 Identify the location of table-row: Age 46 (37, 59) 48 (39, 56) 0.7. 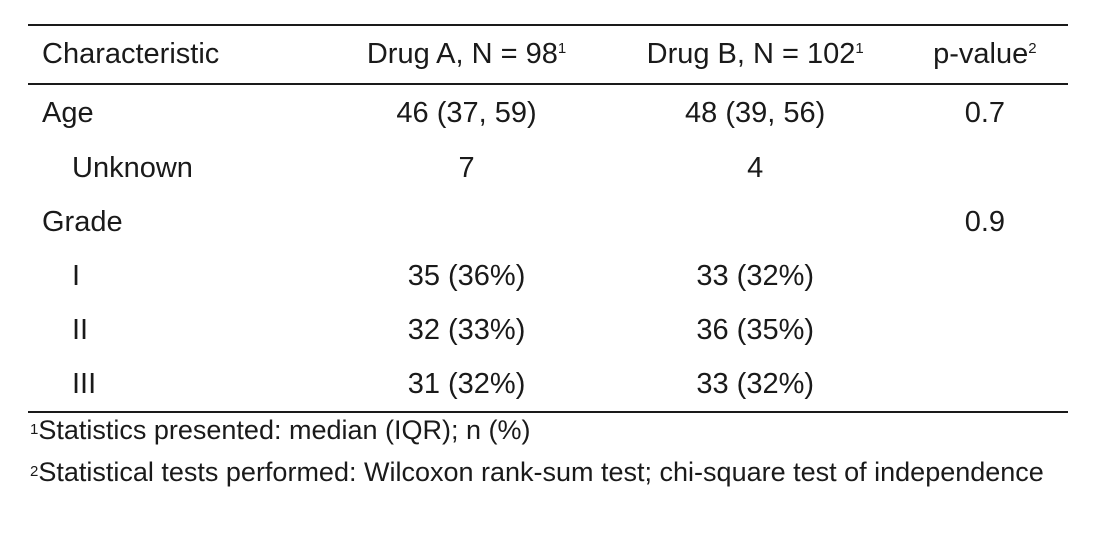
(548, 112).